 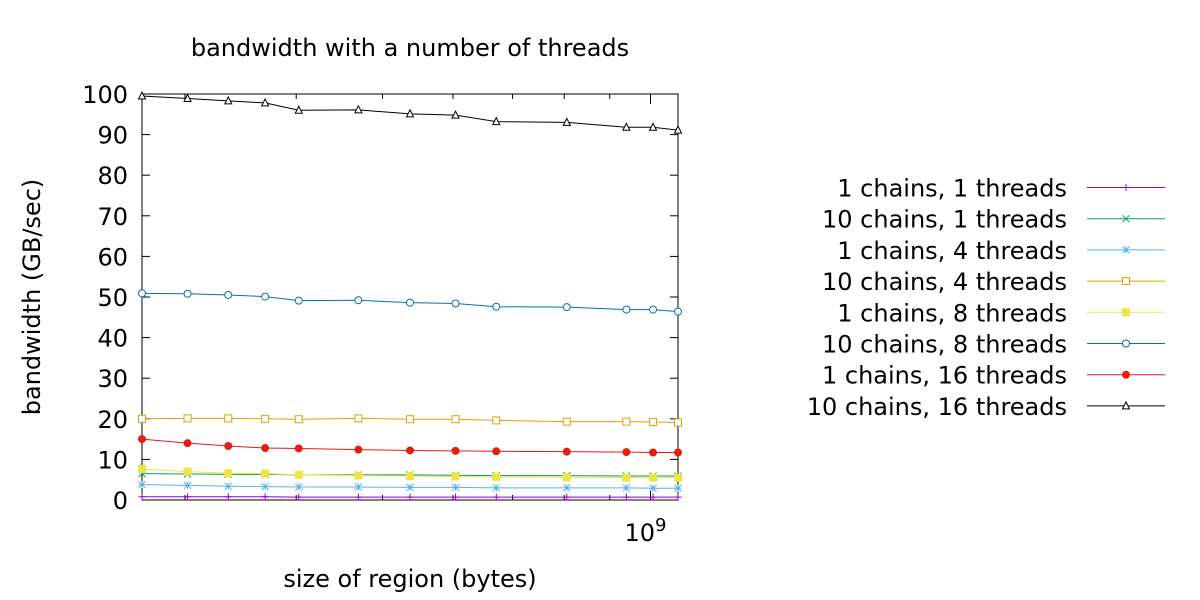 I want to click on legend-item: 1 chains, 16 threads, so click(x=993, y=376).